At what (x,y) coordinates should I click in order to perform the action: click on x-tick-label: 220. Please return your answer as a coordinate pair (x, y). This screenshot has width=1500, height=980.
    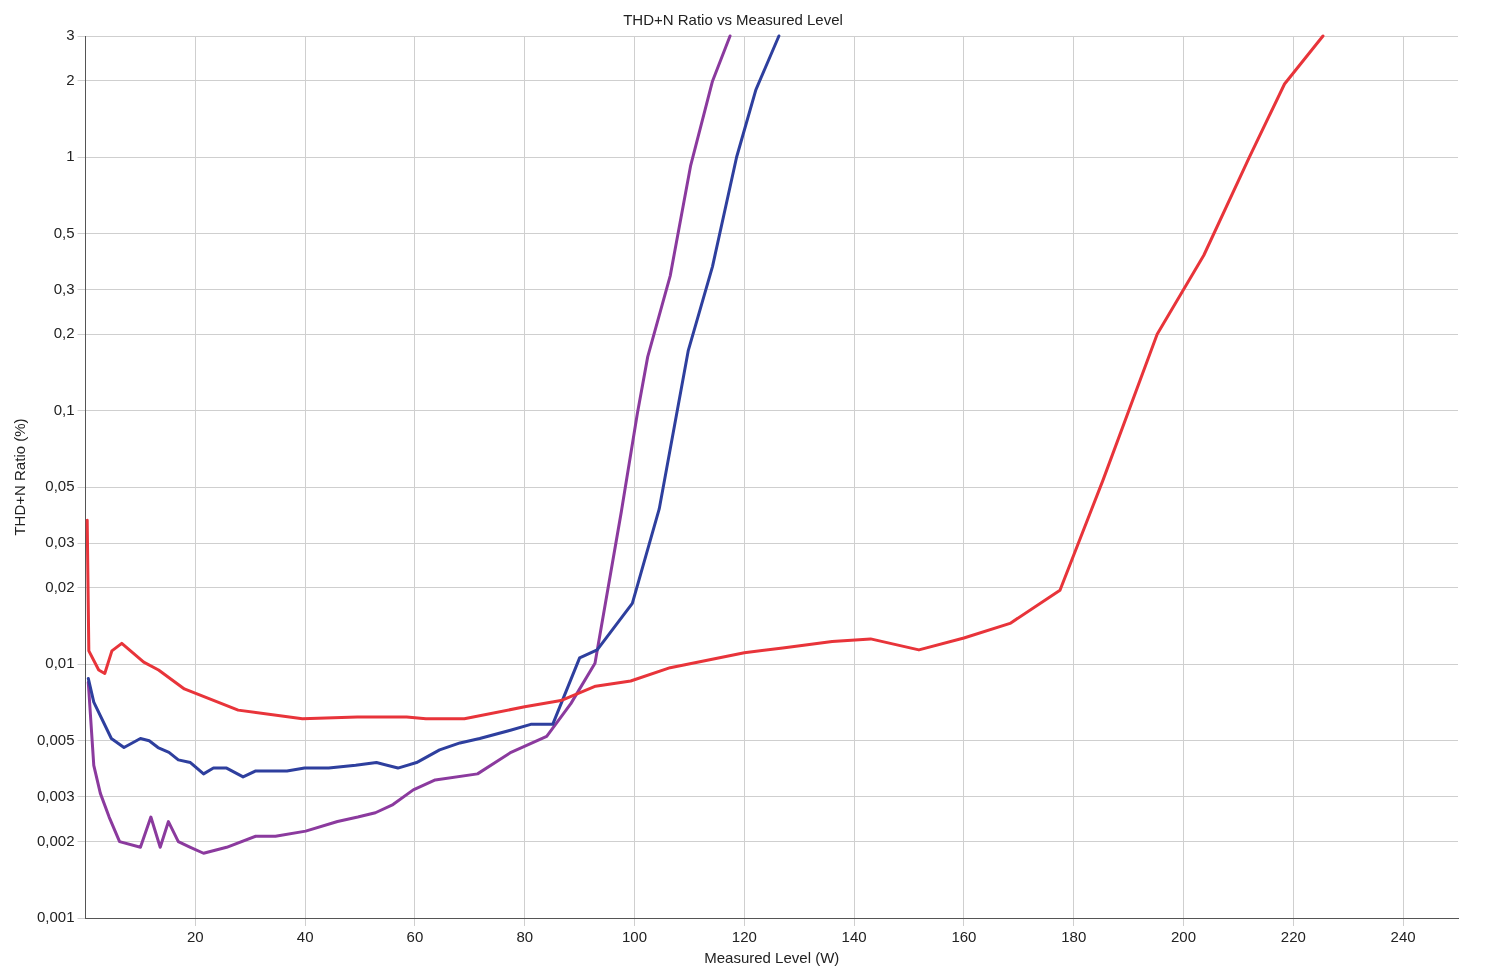
    Looking at the image, I should click on (1293, 937).